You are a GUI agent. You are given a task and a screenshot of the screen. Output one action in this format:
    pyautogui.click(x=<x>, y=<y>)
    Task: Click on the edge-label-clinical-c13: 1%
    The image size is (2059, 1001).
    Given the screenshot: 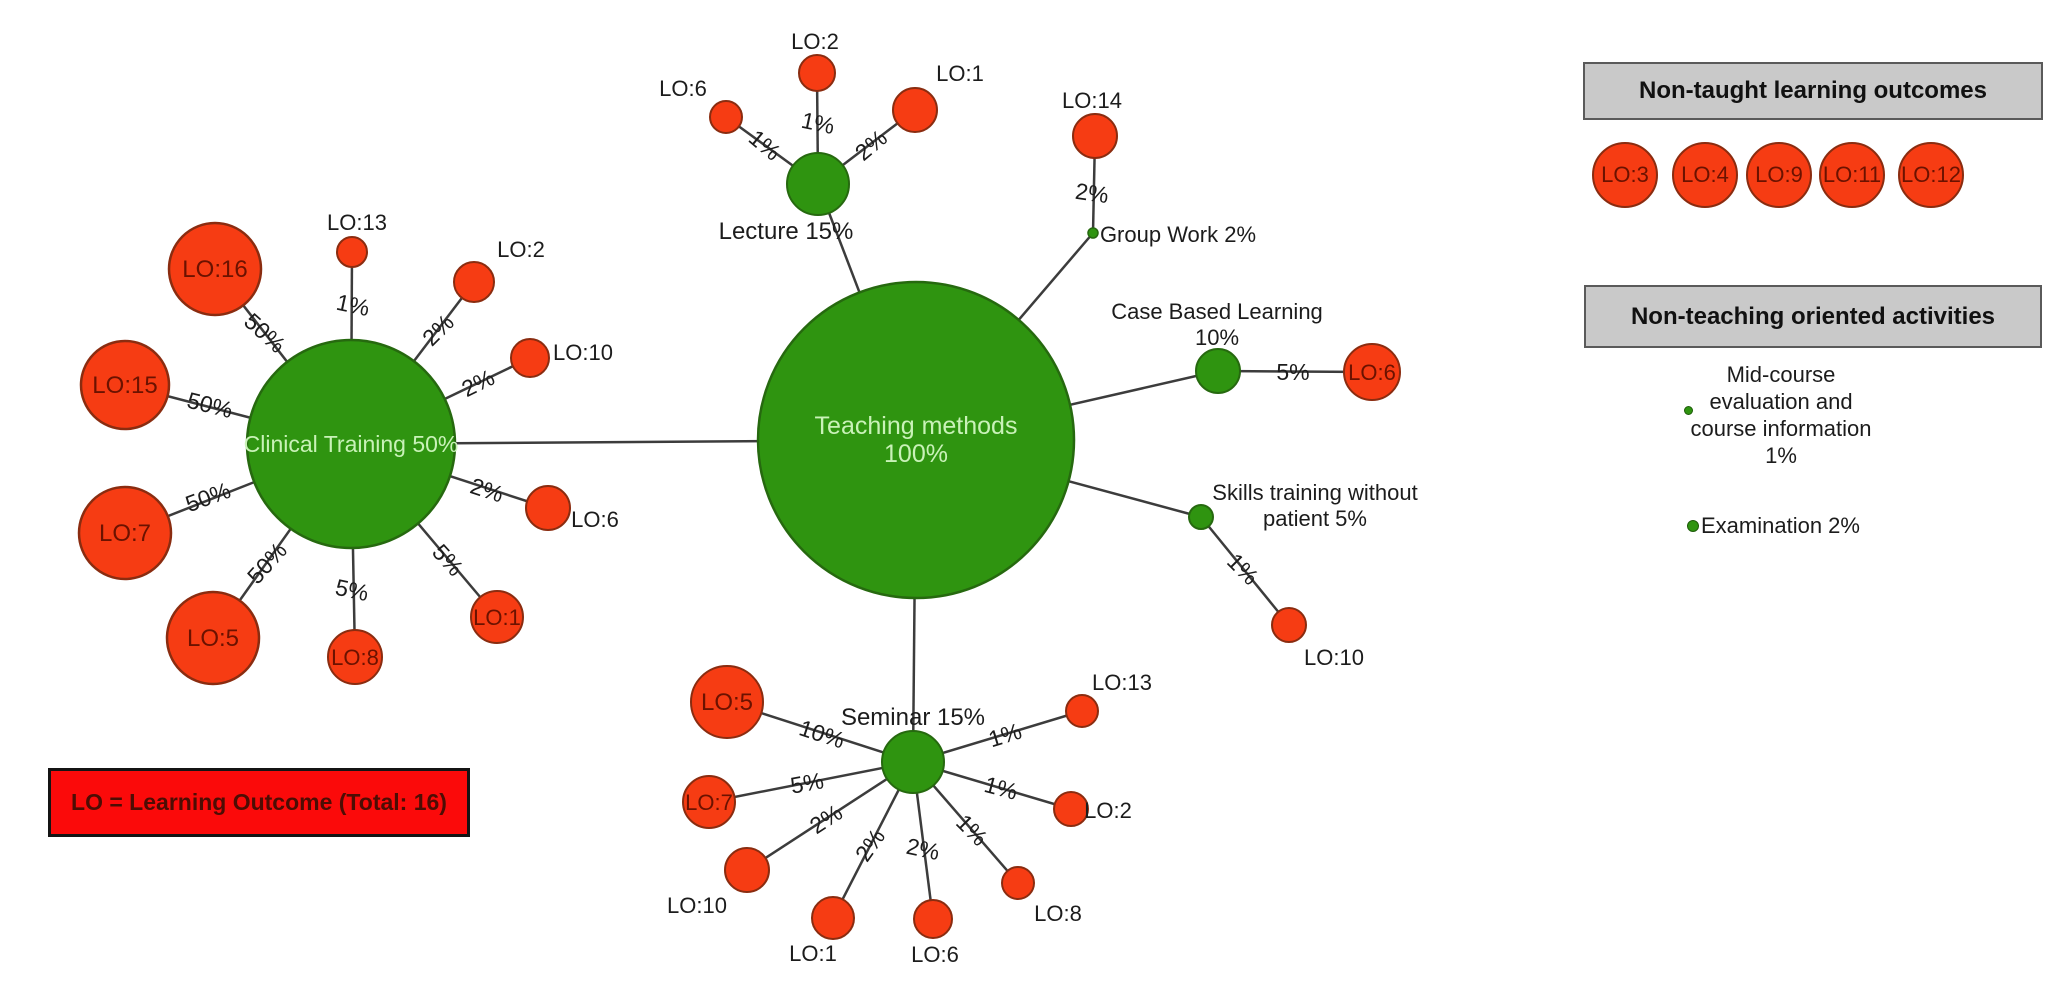 What is the action you would take?
    pyautogui.click(x=353, y=305)
    